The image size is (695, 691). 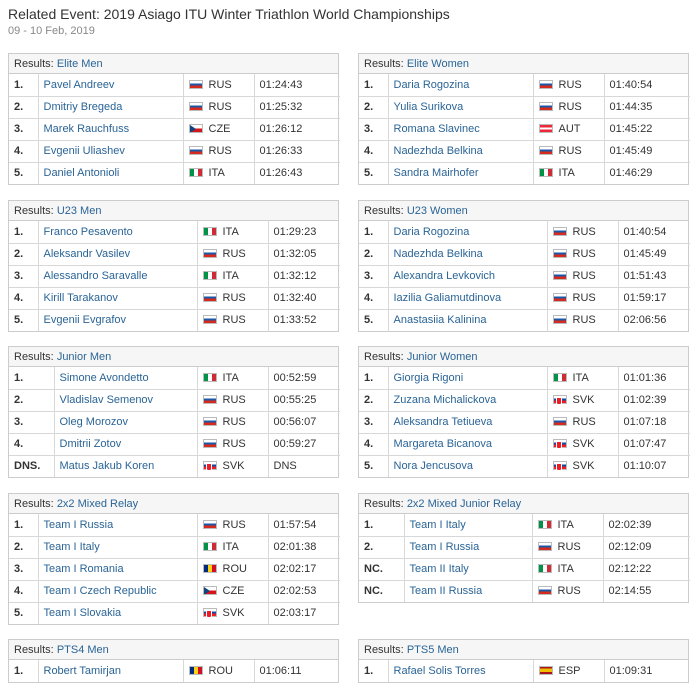 I want to click on results-prefix: Results:, so click(x=34, y=64).